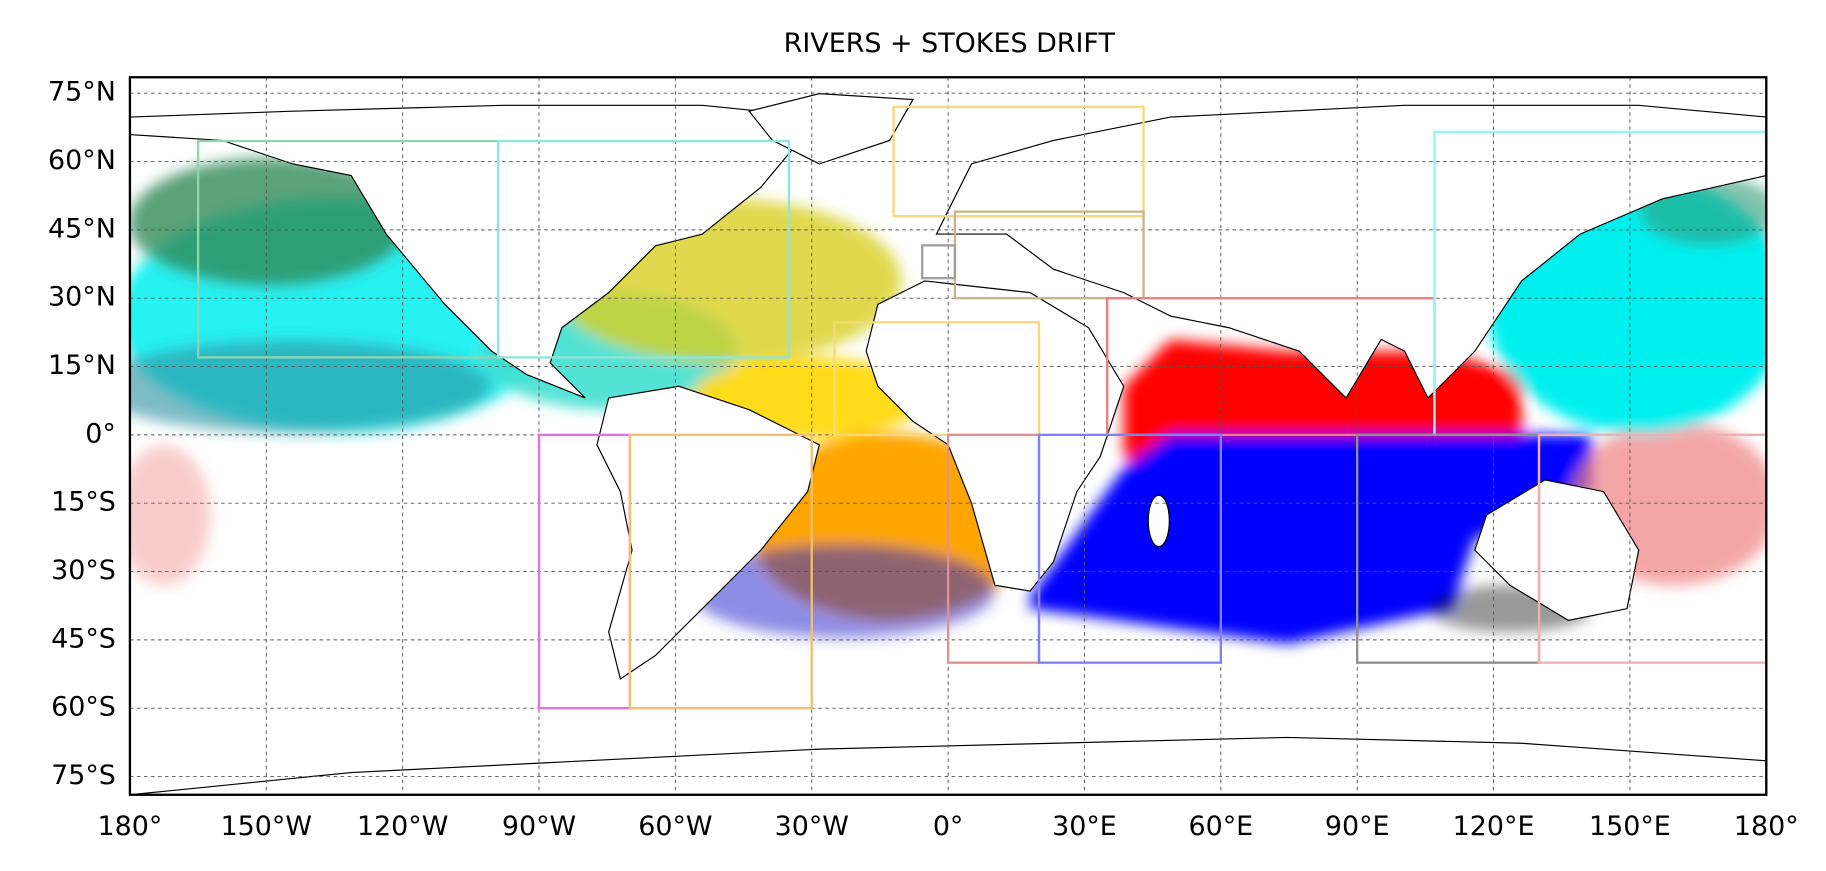  What do you see at coordinates (83, 707) in the screenshot?
I see `y-tick-label: 60°S` at bounding box center [83, 707].